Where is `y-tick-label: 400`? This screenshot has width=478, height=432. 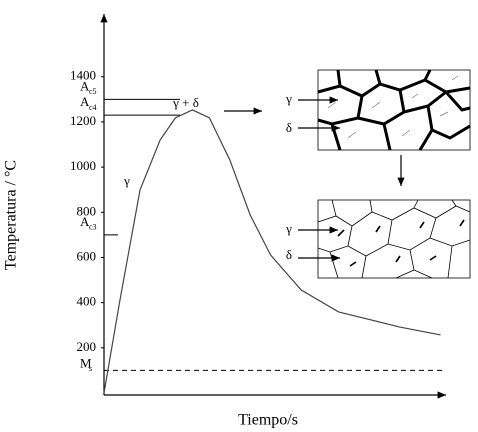
y-tick-label: 400 is located at coordinates (87, 301).